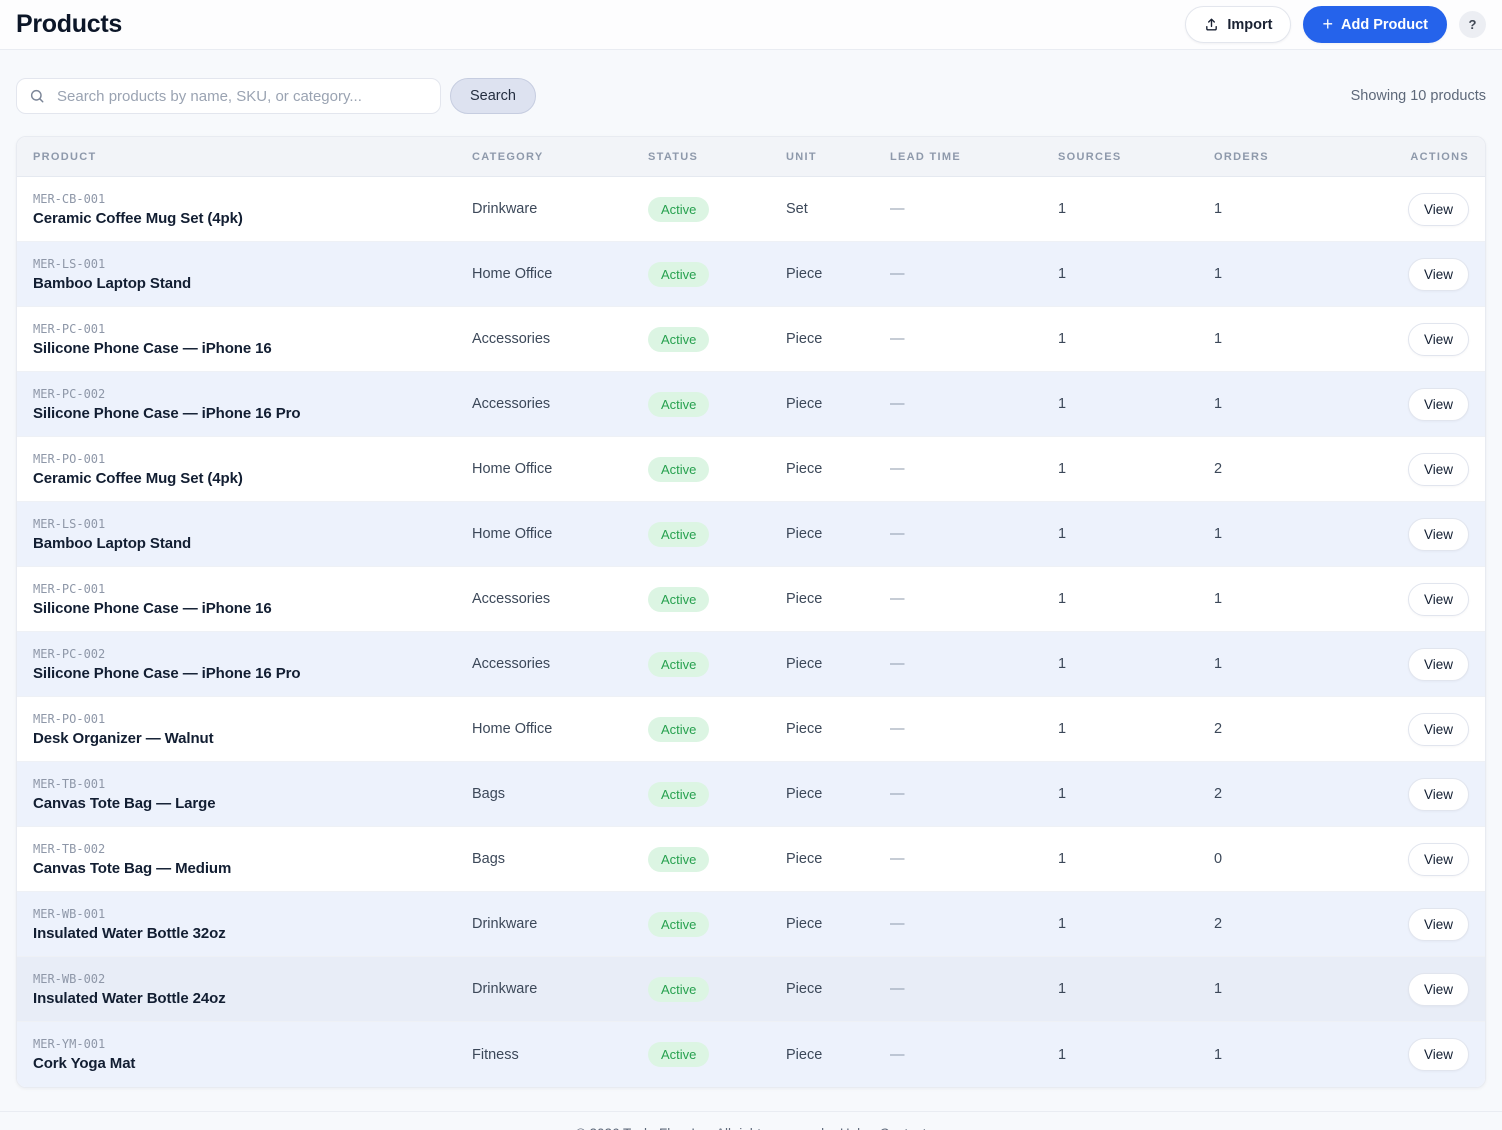  I want to click on product-cell: MER-PO-001 Desk Organizer — Walnut, so click(252, 729).